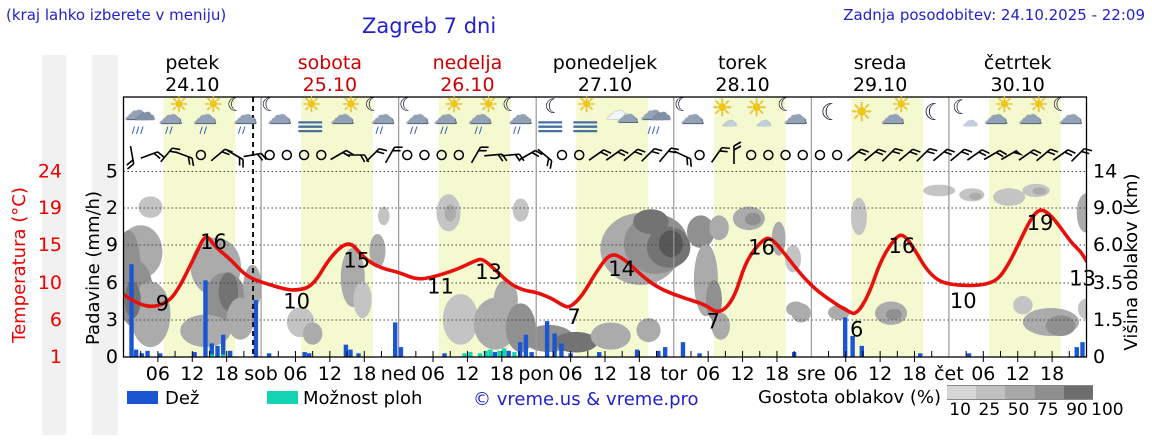 This screenshot has width=1152, height=443. I want to click on day-name-label: nedelja, so click(467, 63).